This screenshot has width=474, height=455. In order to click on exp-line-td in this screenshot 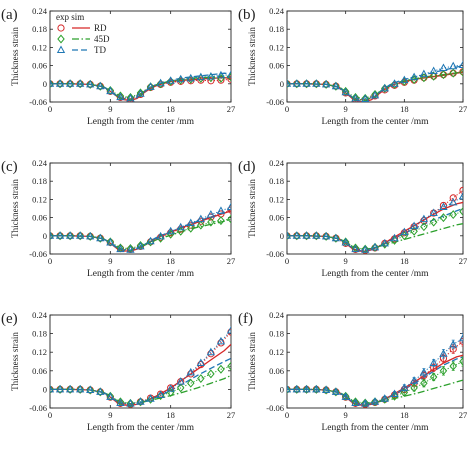, I will do `click(375, 82)`.